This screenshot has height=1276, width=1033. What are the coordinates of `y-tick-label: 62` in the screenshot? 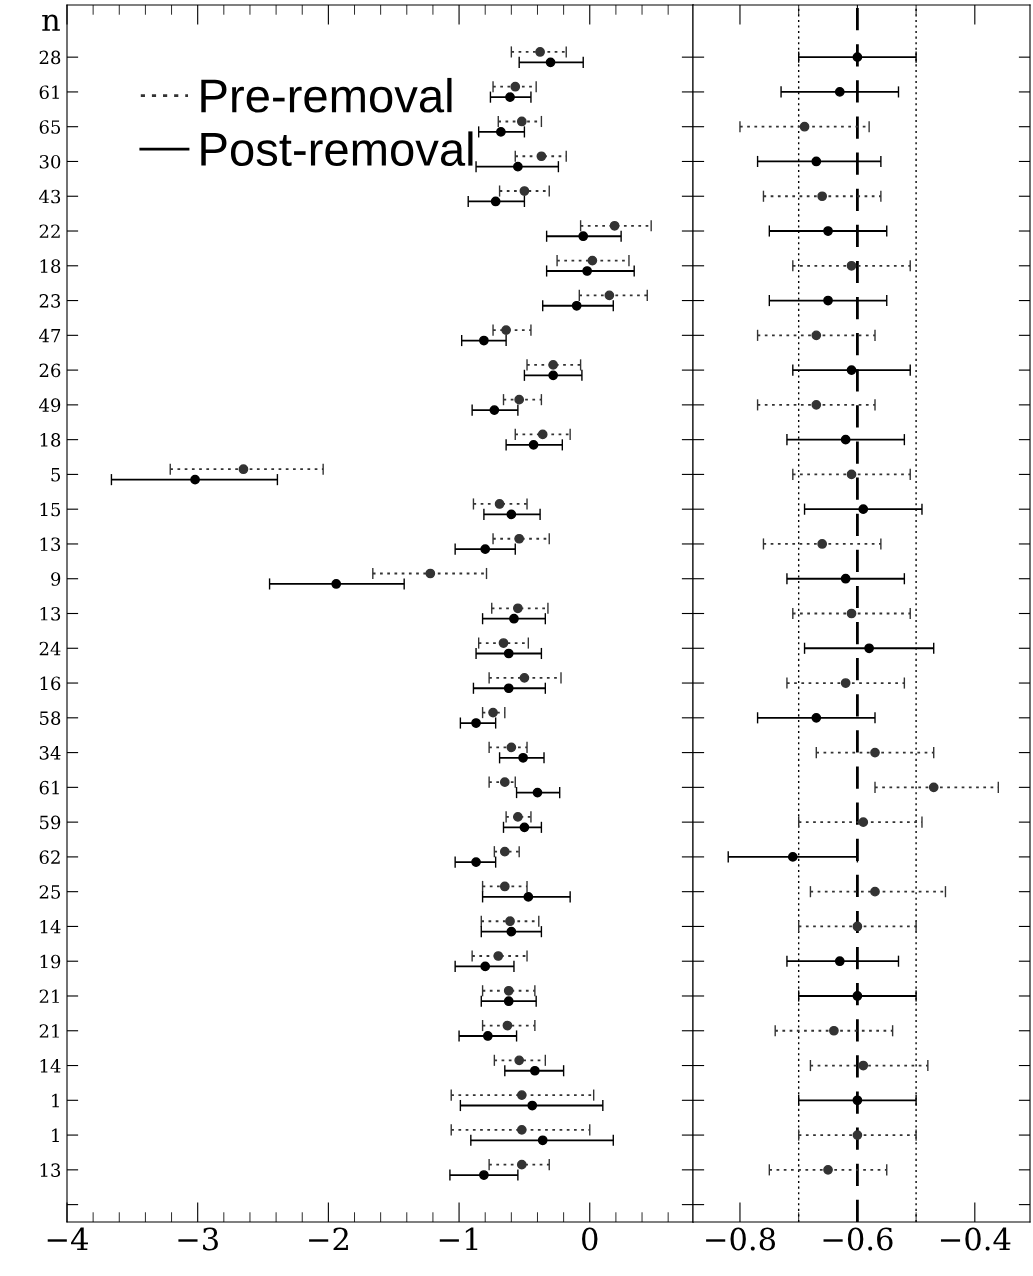 It's located at (49, 857).